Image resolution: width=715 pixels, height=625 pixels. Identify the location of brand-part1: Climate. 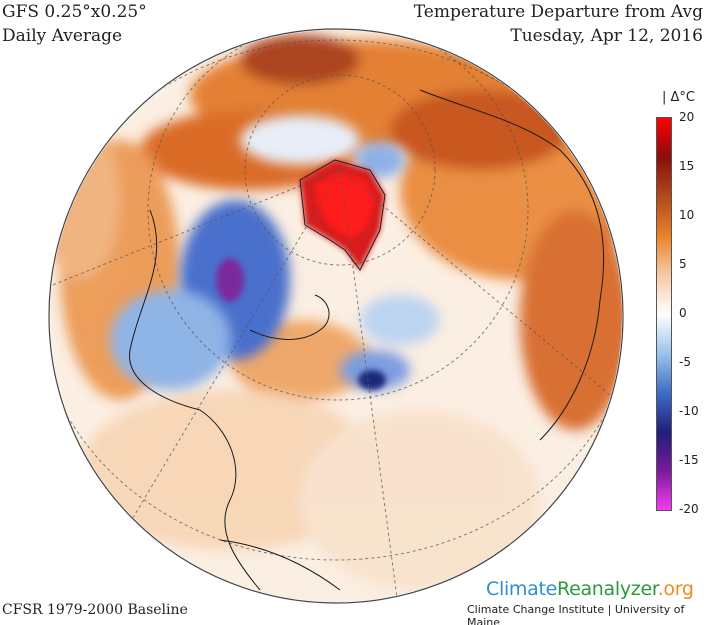
(522, 589).